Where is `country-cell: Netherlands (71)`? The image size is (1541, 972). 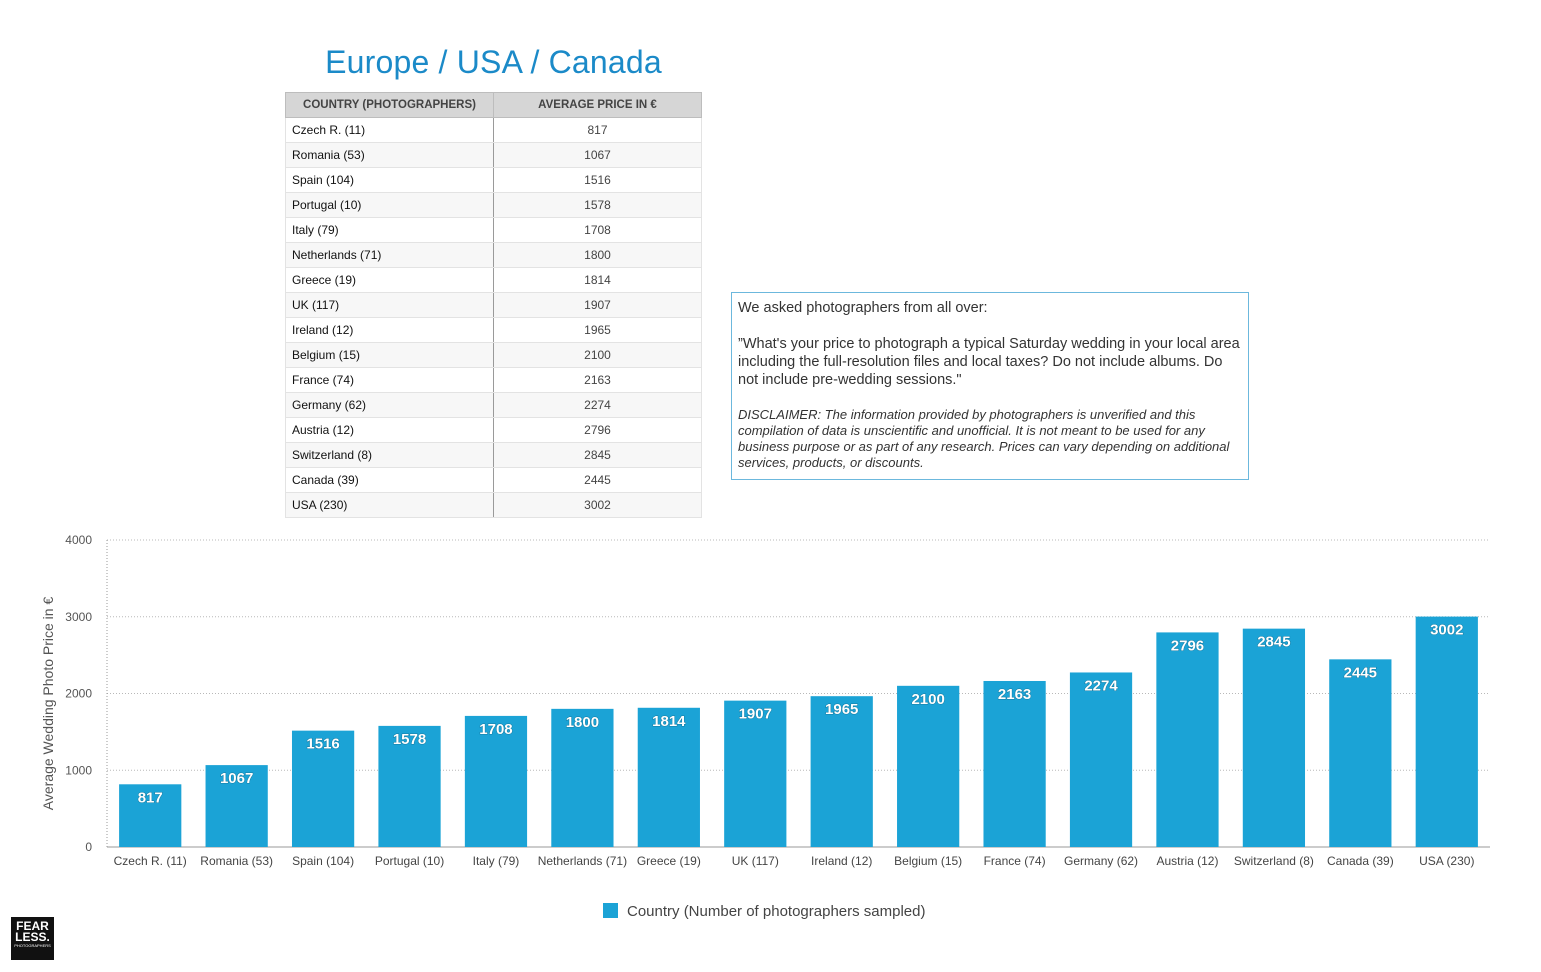 country-cell: Netherlands (71) is located at coordinates (389, 255).